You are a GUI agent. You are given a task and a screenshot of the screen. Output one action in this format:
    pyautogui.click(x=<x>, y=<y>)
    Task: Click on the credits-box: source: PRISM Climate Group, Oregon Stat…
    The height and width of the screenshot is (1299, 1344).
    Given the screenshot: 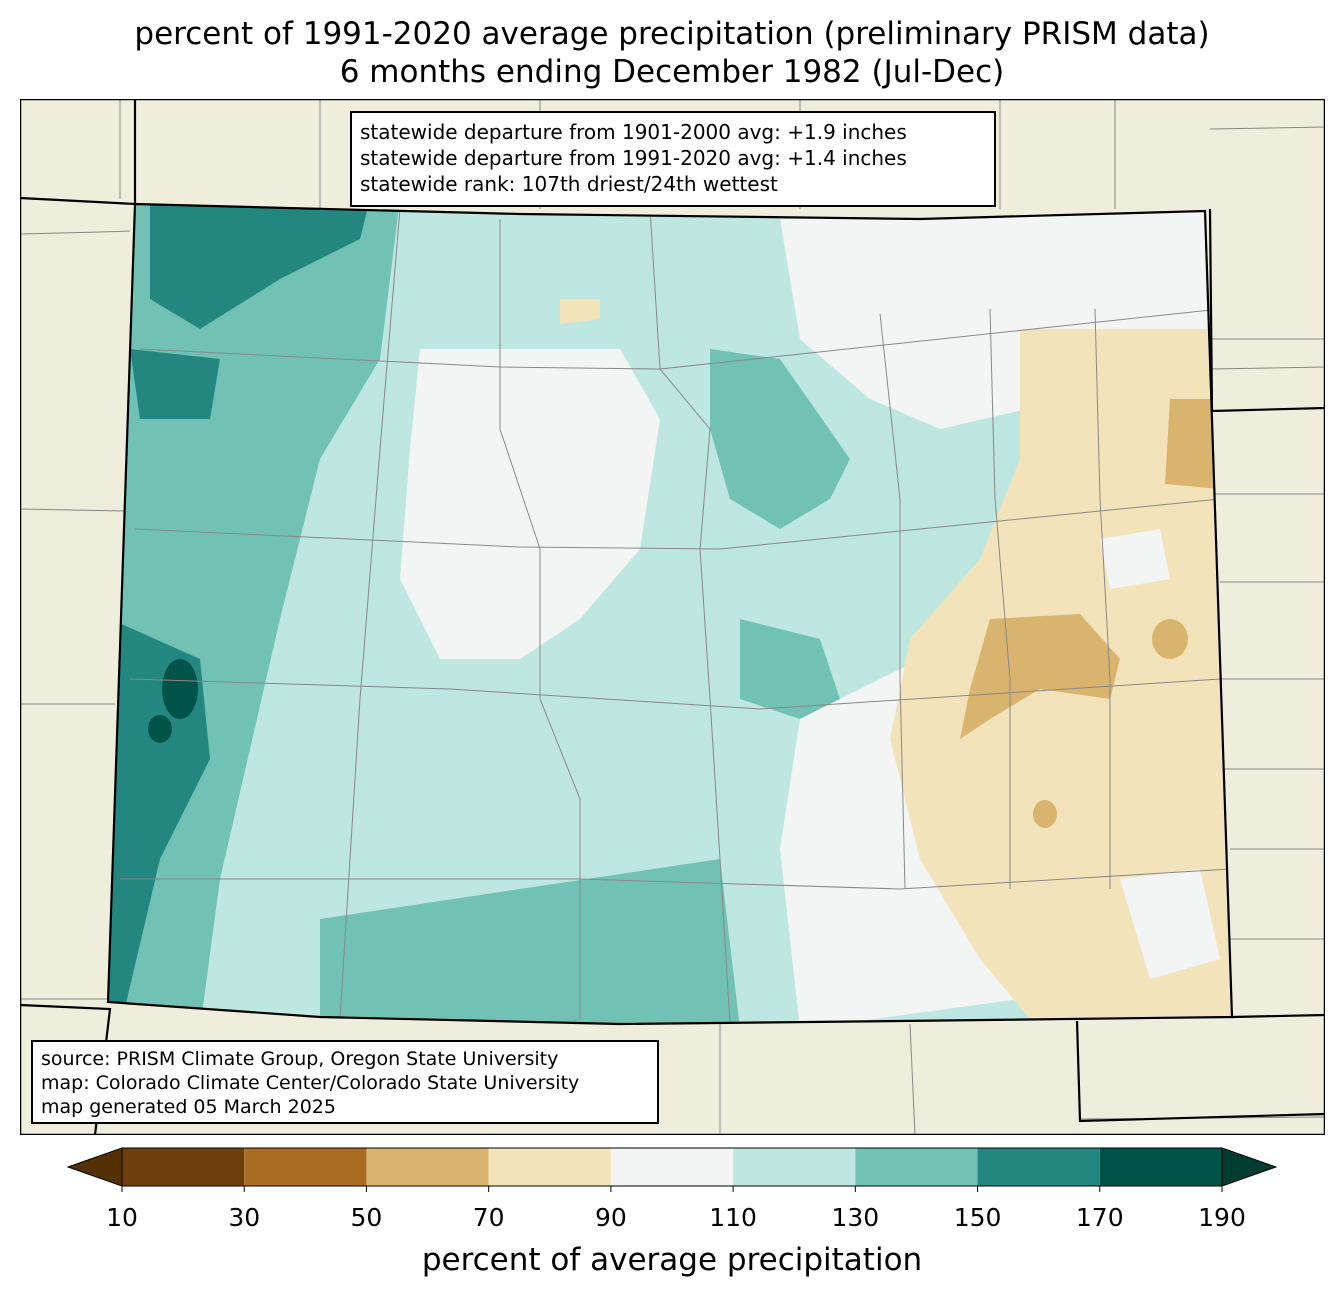 What is the action you would take?
    pyautogui.click(x=345, y=1082)
    